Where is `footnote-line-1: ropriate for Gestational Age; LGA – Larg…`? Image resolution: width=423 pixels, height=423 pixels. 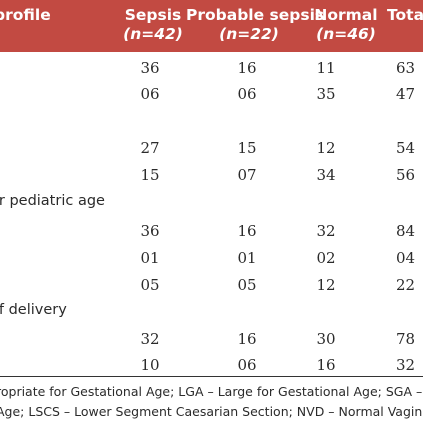
footnote-line-1: ropriate for Gestational Age; LGA – Larg… is located at coordinates (211, 391).